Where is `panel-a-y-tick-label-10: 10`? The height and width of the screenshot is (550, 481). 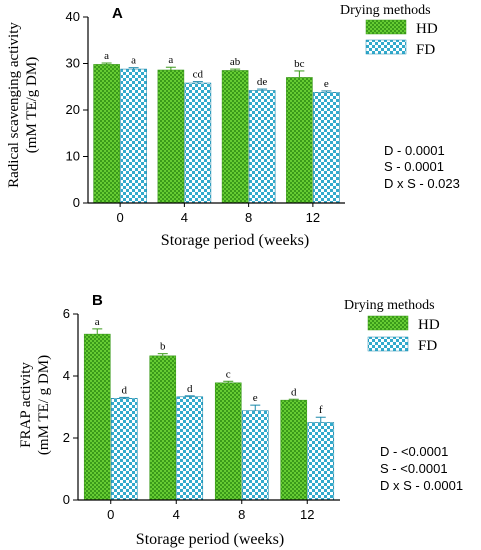 panel-a-y-tick-label-10: 10 is located at coordinates (73, 156).